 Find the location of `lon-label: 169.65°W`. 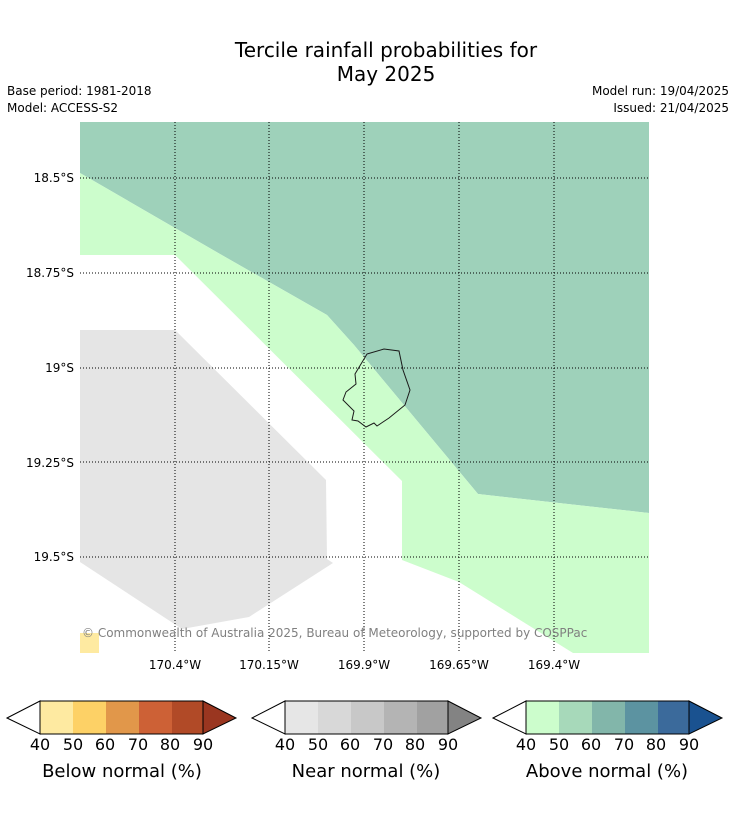

lon-label: 169.65°W is located at coordinates (459, 665).